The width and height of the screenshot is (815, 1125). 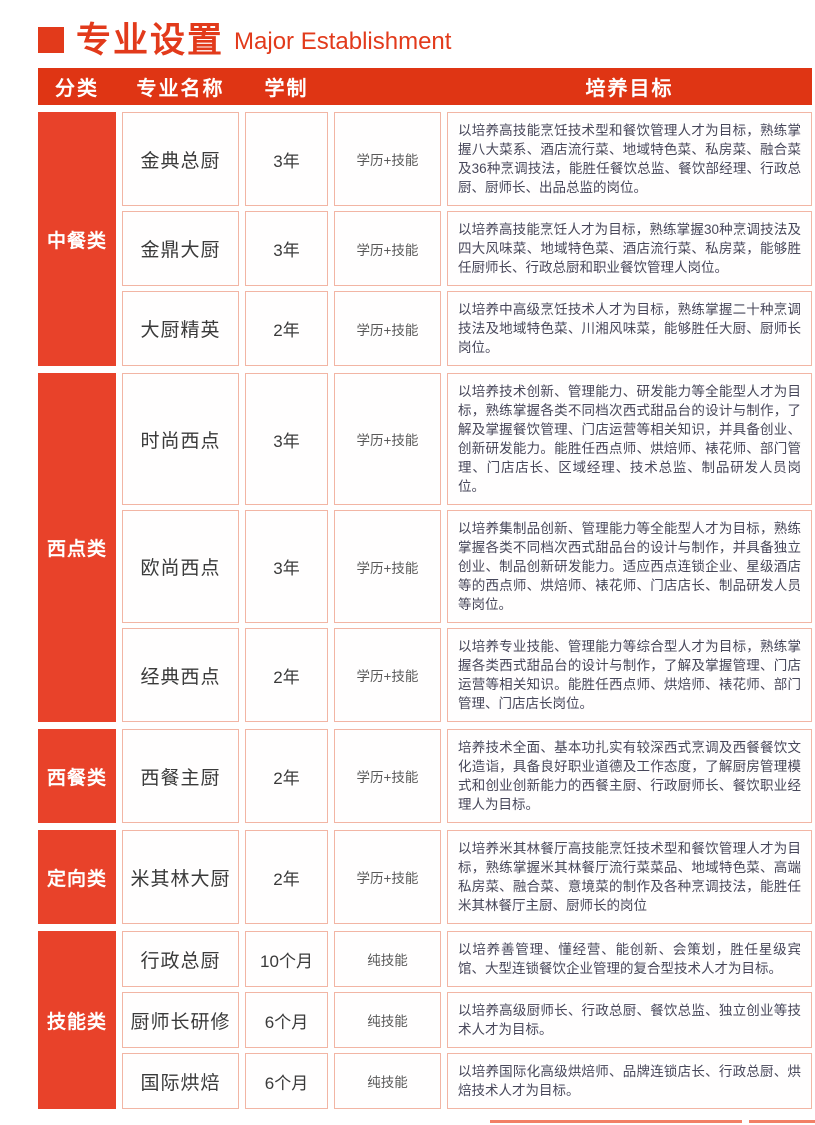 I want to click on major-name-cell: 国际烘焙, so click(x=180, y=1081).